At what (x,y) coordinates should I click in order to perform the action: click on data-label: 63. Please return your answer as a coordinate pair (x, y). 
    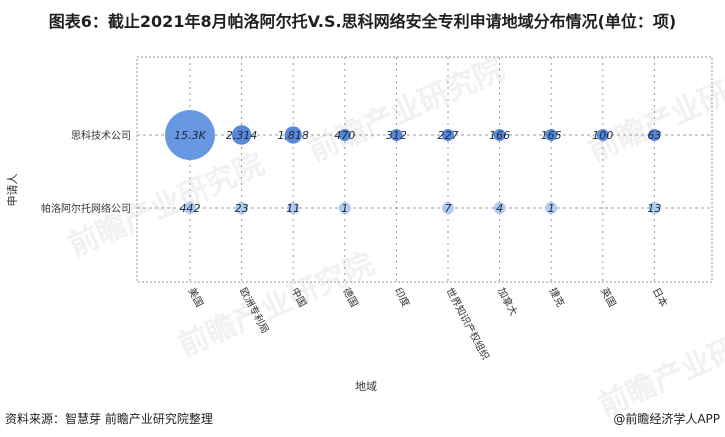
    Looking at the image, I should click on (654, 135).